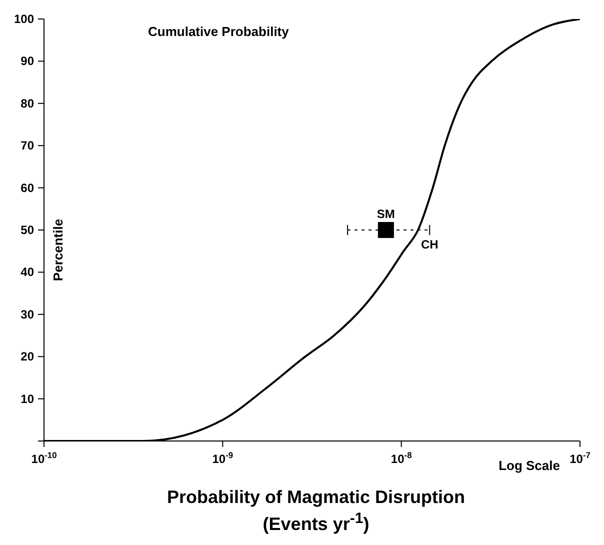 The height and width of the screenshot is (545, 604). I want to click on x-tick-label: 10$^{-10}$, so click(44, 458).